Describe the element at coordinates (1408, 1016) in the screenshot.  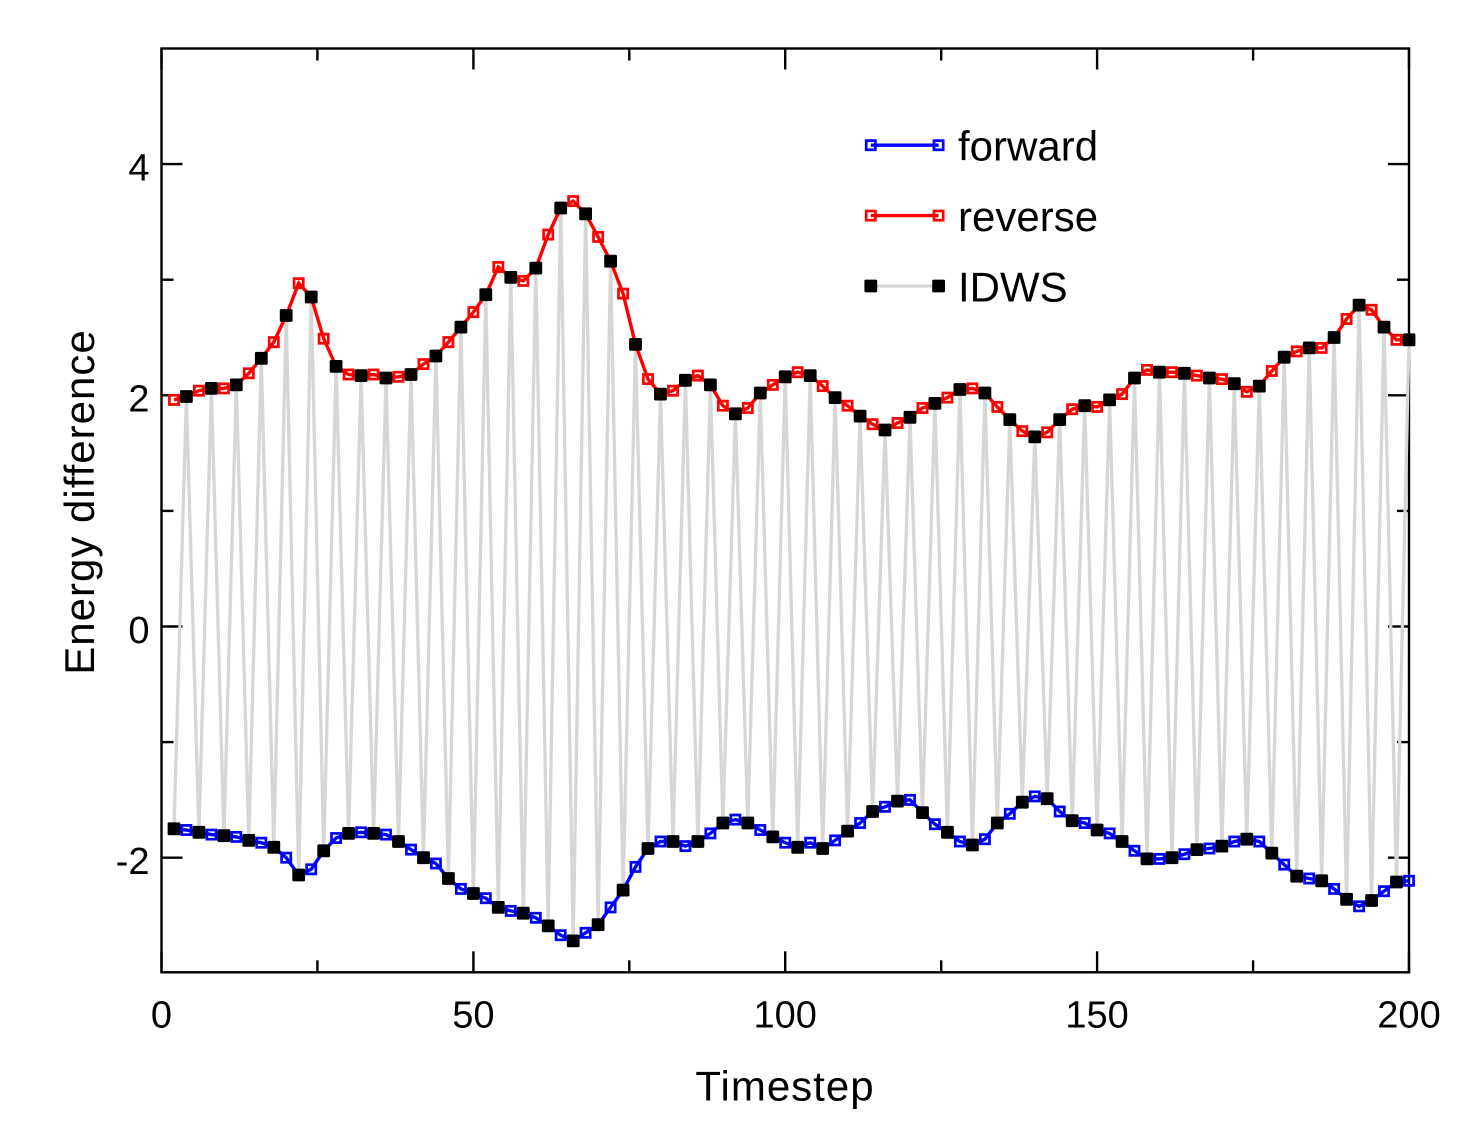
I see `svg-text: 200` at that location.